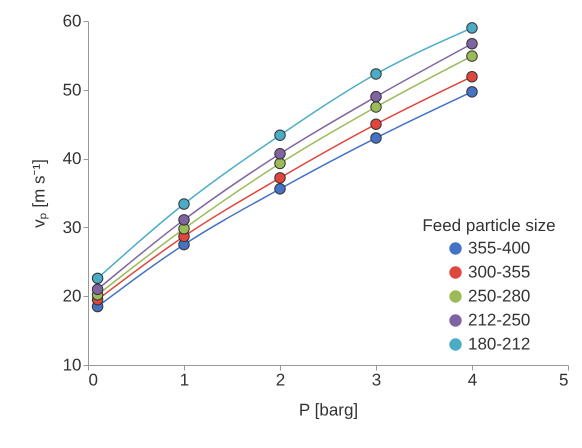 Image resolution: width=582 pixels, height=448 pixels. I want to click on x-tick-label: 0, so click(93, 380).